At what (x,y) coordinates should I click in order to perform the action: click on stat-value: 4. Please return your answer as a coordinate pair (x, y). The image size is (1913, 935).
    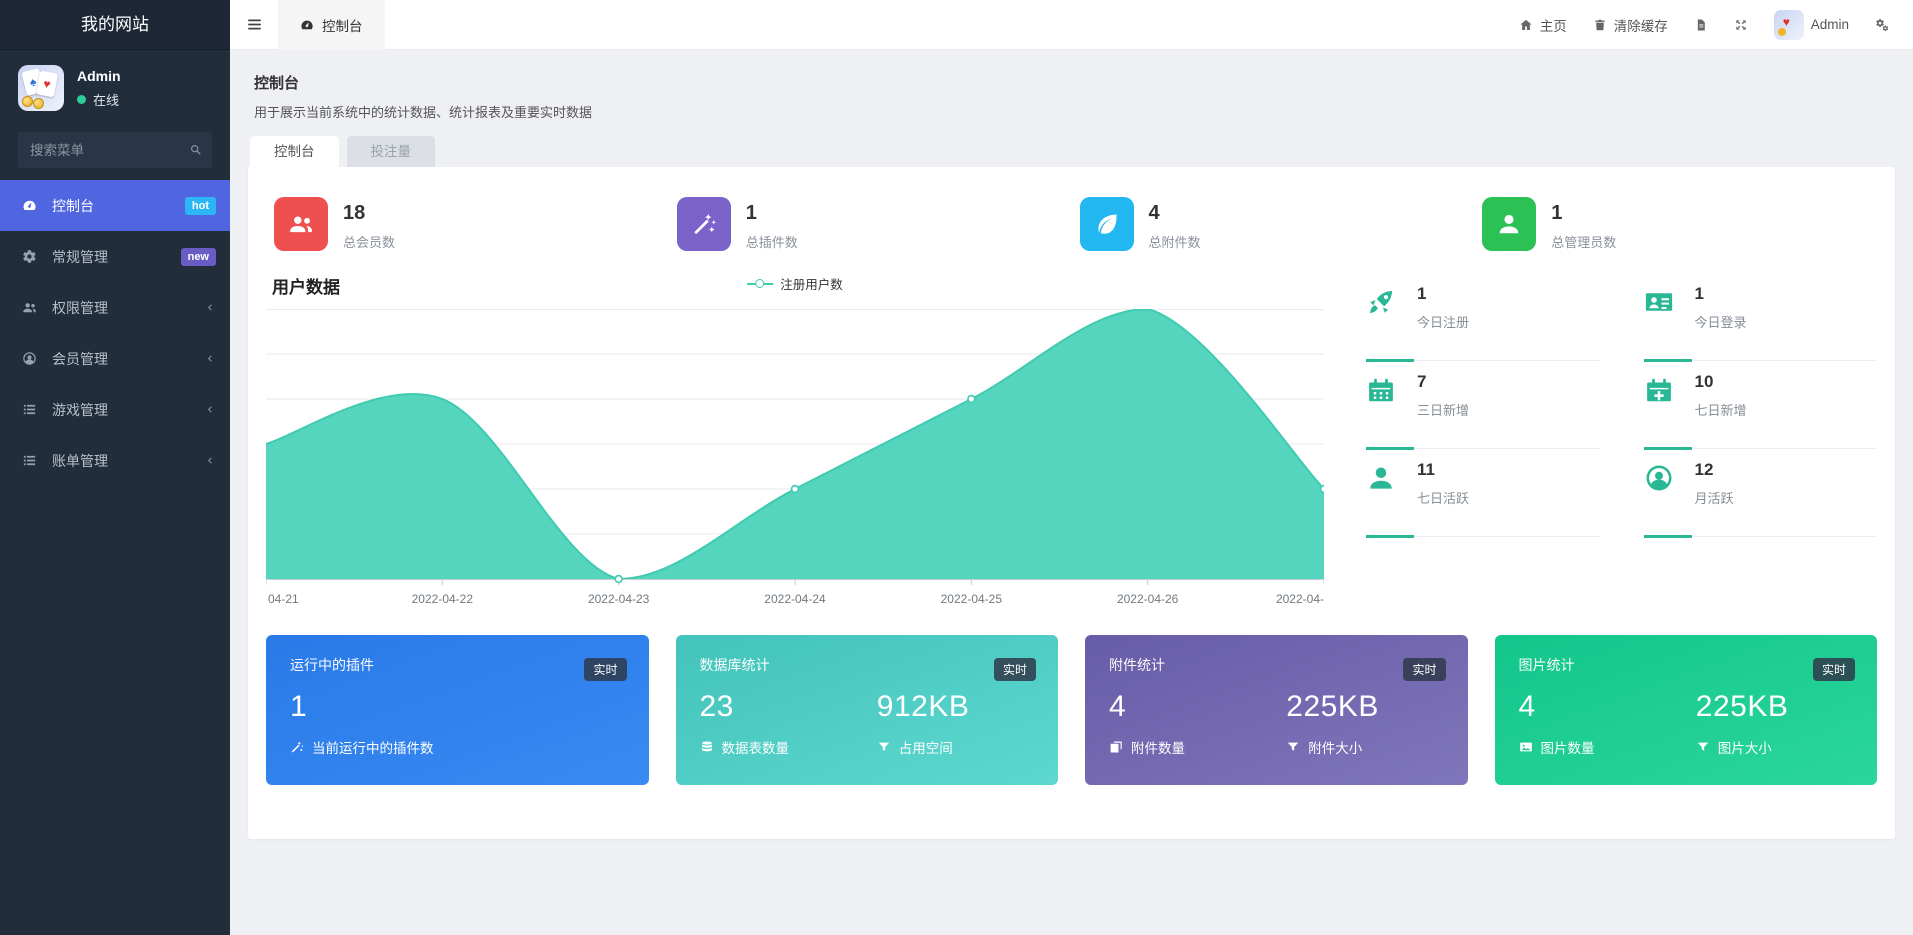
    Looking at the image, I should click on (1154, 213).